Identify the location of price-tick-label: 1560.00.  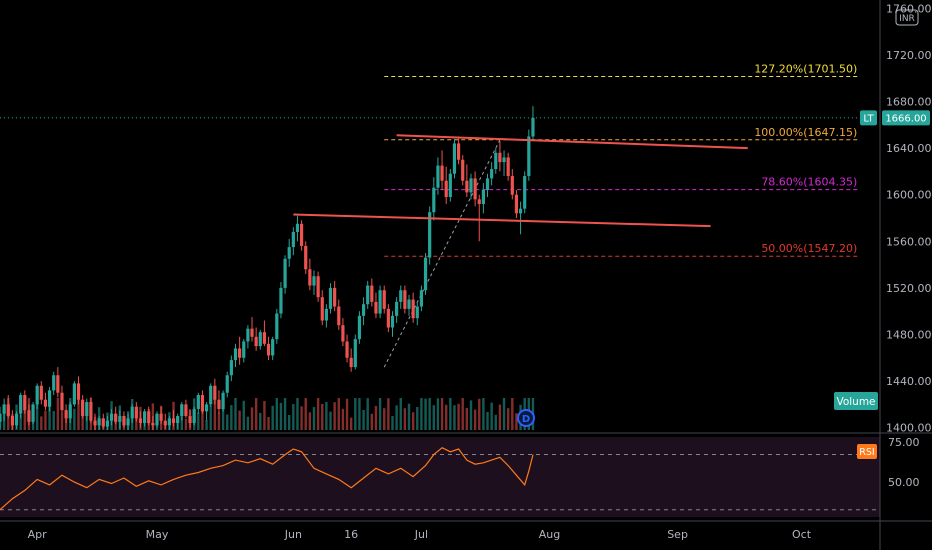
(909, 241).